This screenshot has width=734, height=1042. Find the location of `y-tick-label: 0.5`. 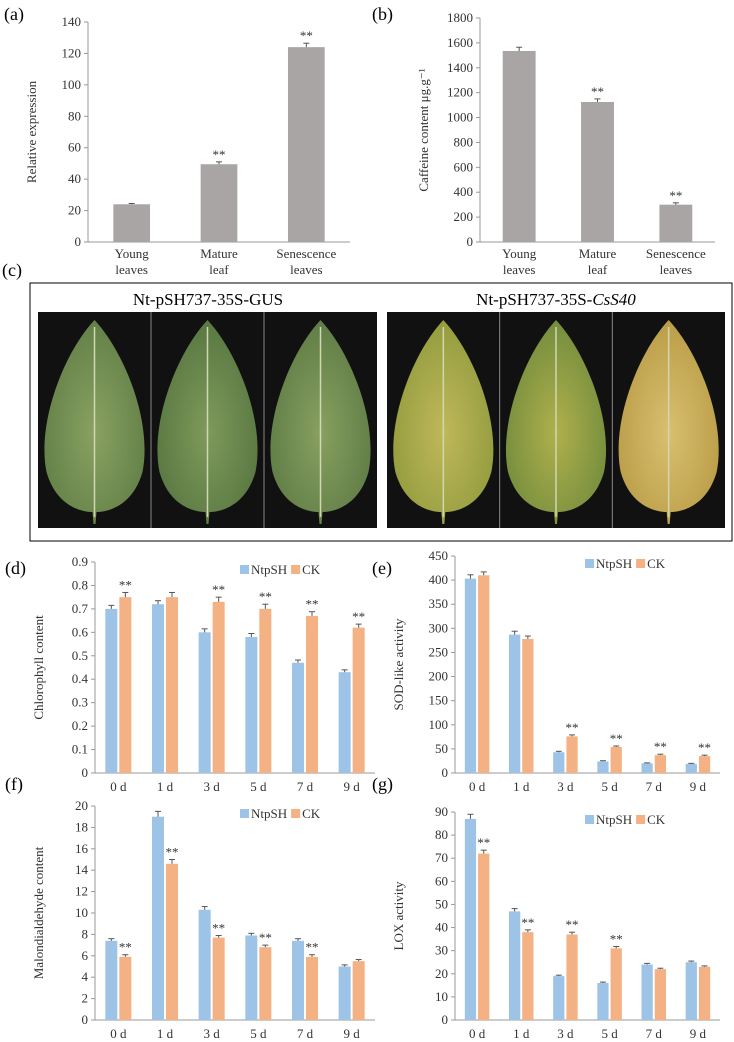

y-tick-label: 0.5 is located at coordinates (80, 655).